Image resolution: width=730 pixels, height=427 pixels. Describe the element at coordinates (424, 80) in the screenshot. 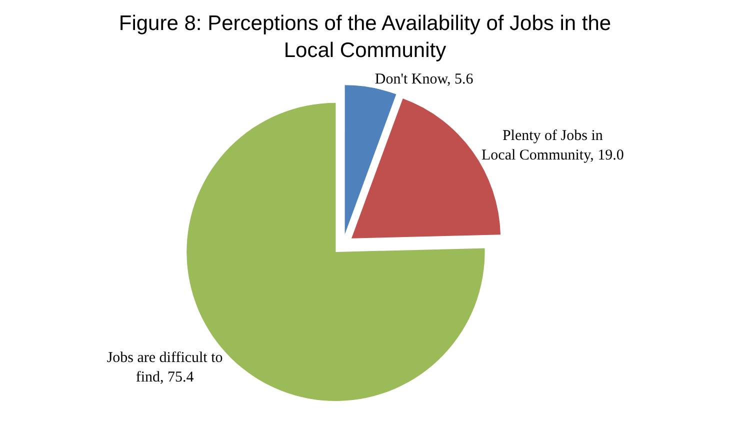

I see `slice-label: Don't Know, 5.6` at that location.